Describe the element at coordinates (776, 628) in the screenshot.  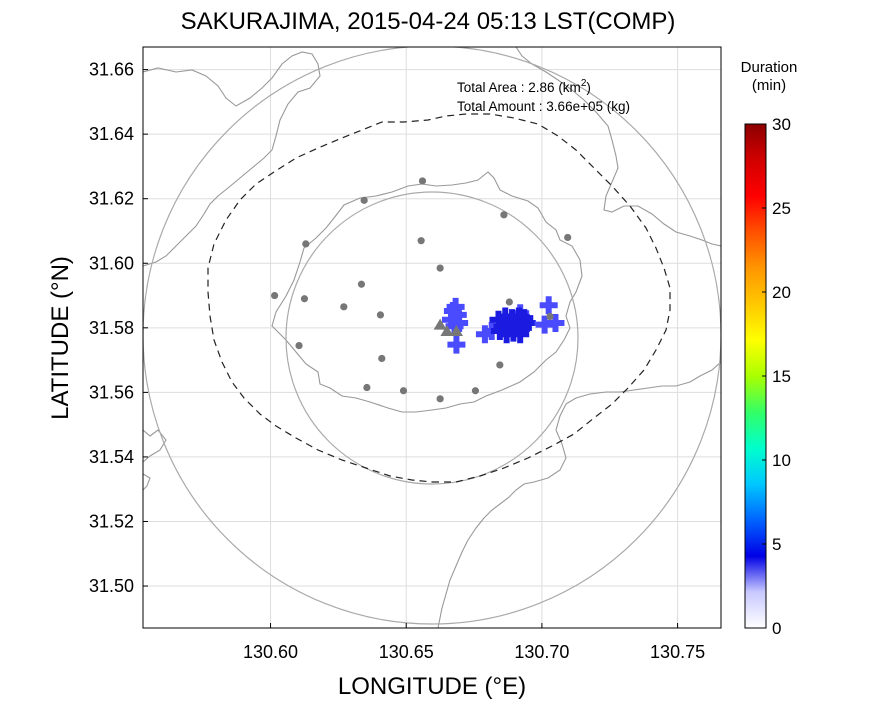
I see `colorbar-tick-label: 0` at that location.